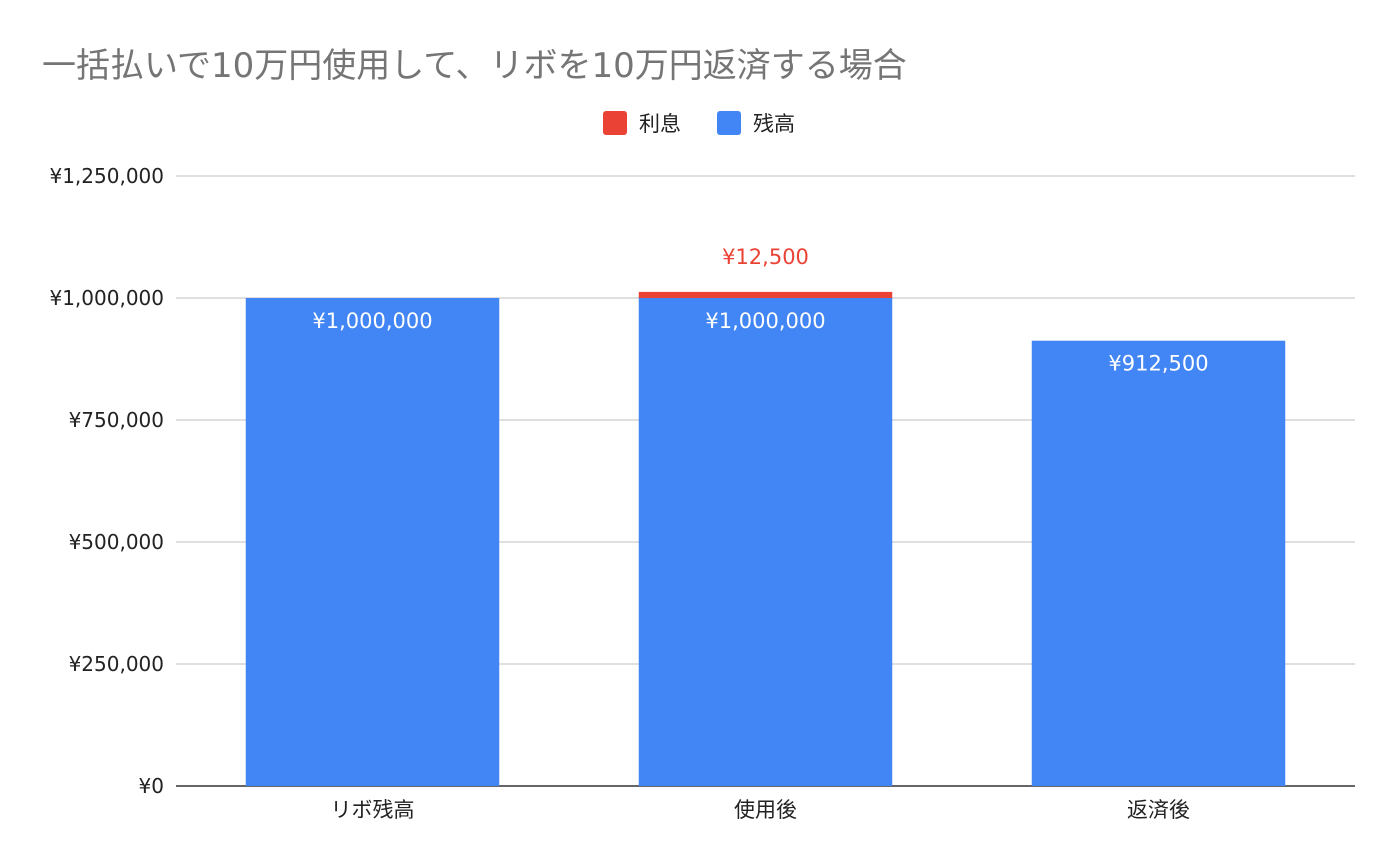  What do you see at coordinates (765, 257) in the screenshot?
I see `data-label-interest-1: ¥12,500` at bounding box center [765, 257].